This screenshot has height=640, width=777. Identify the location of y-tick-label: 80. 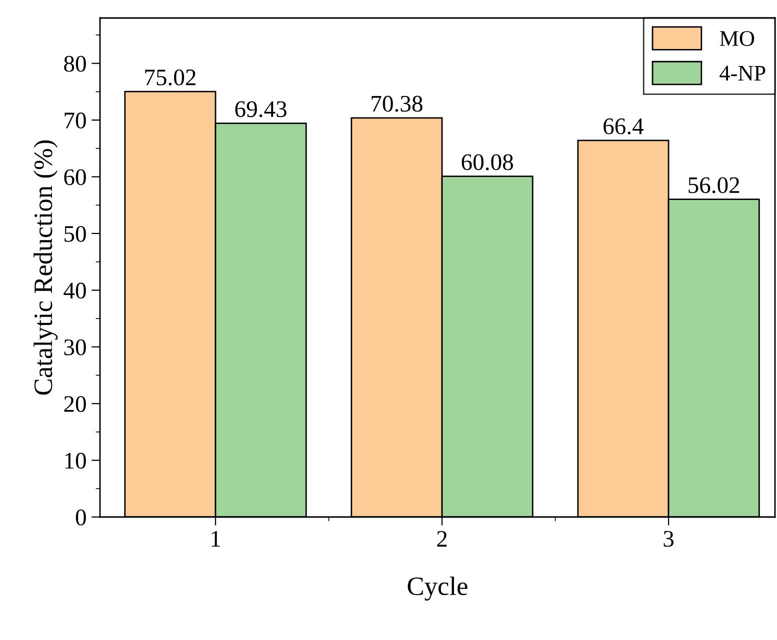
(75, 64).